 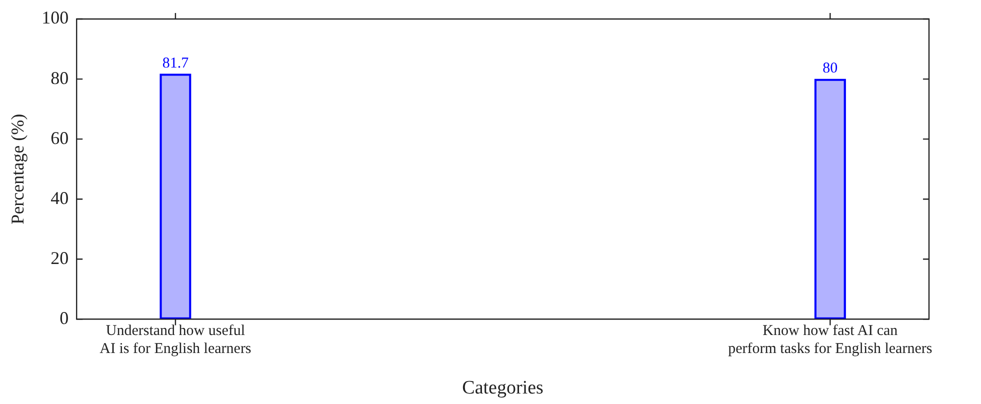 I want to click on data-label: 80, so click(x=830, y=68).